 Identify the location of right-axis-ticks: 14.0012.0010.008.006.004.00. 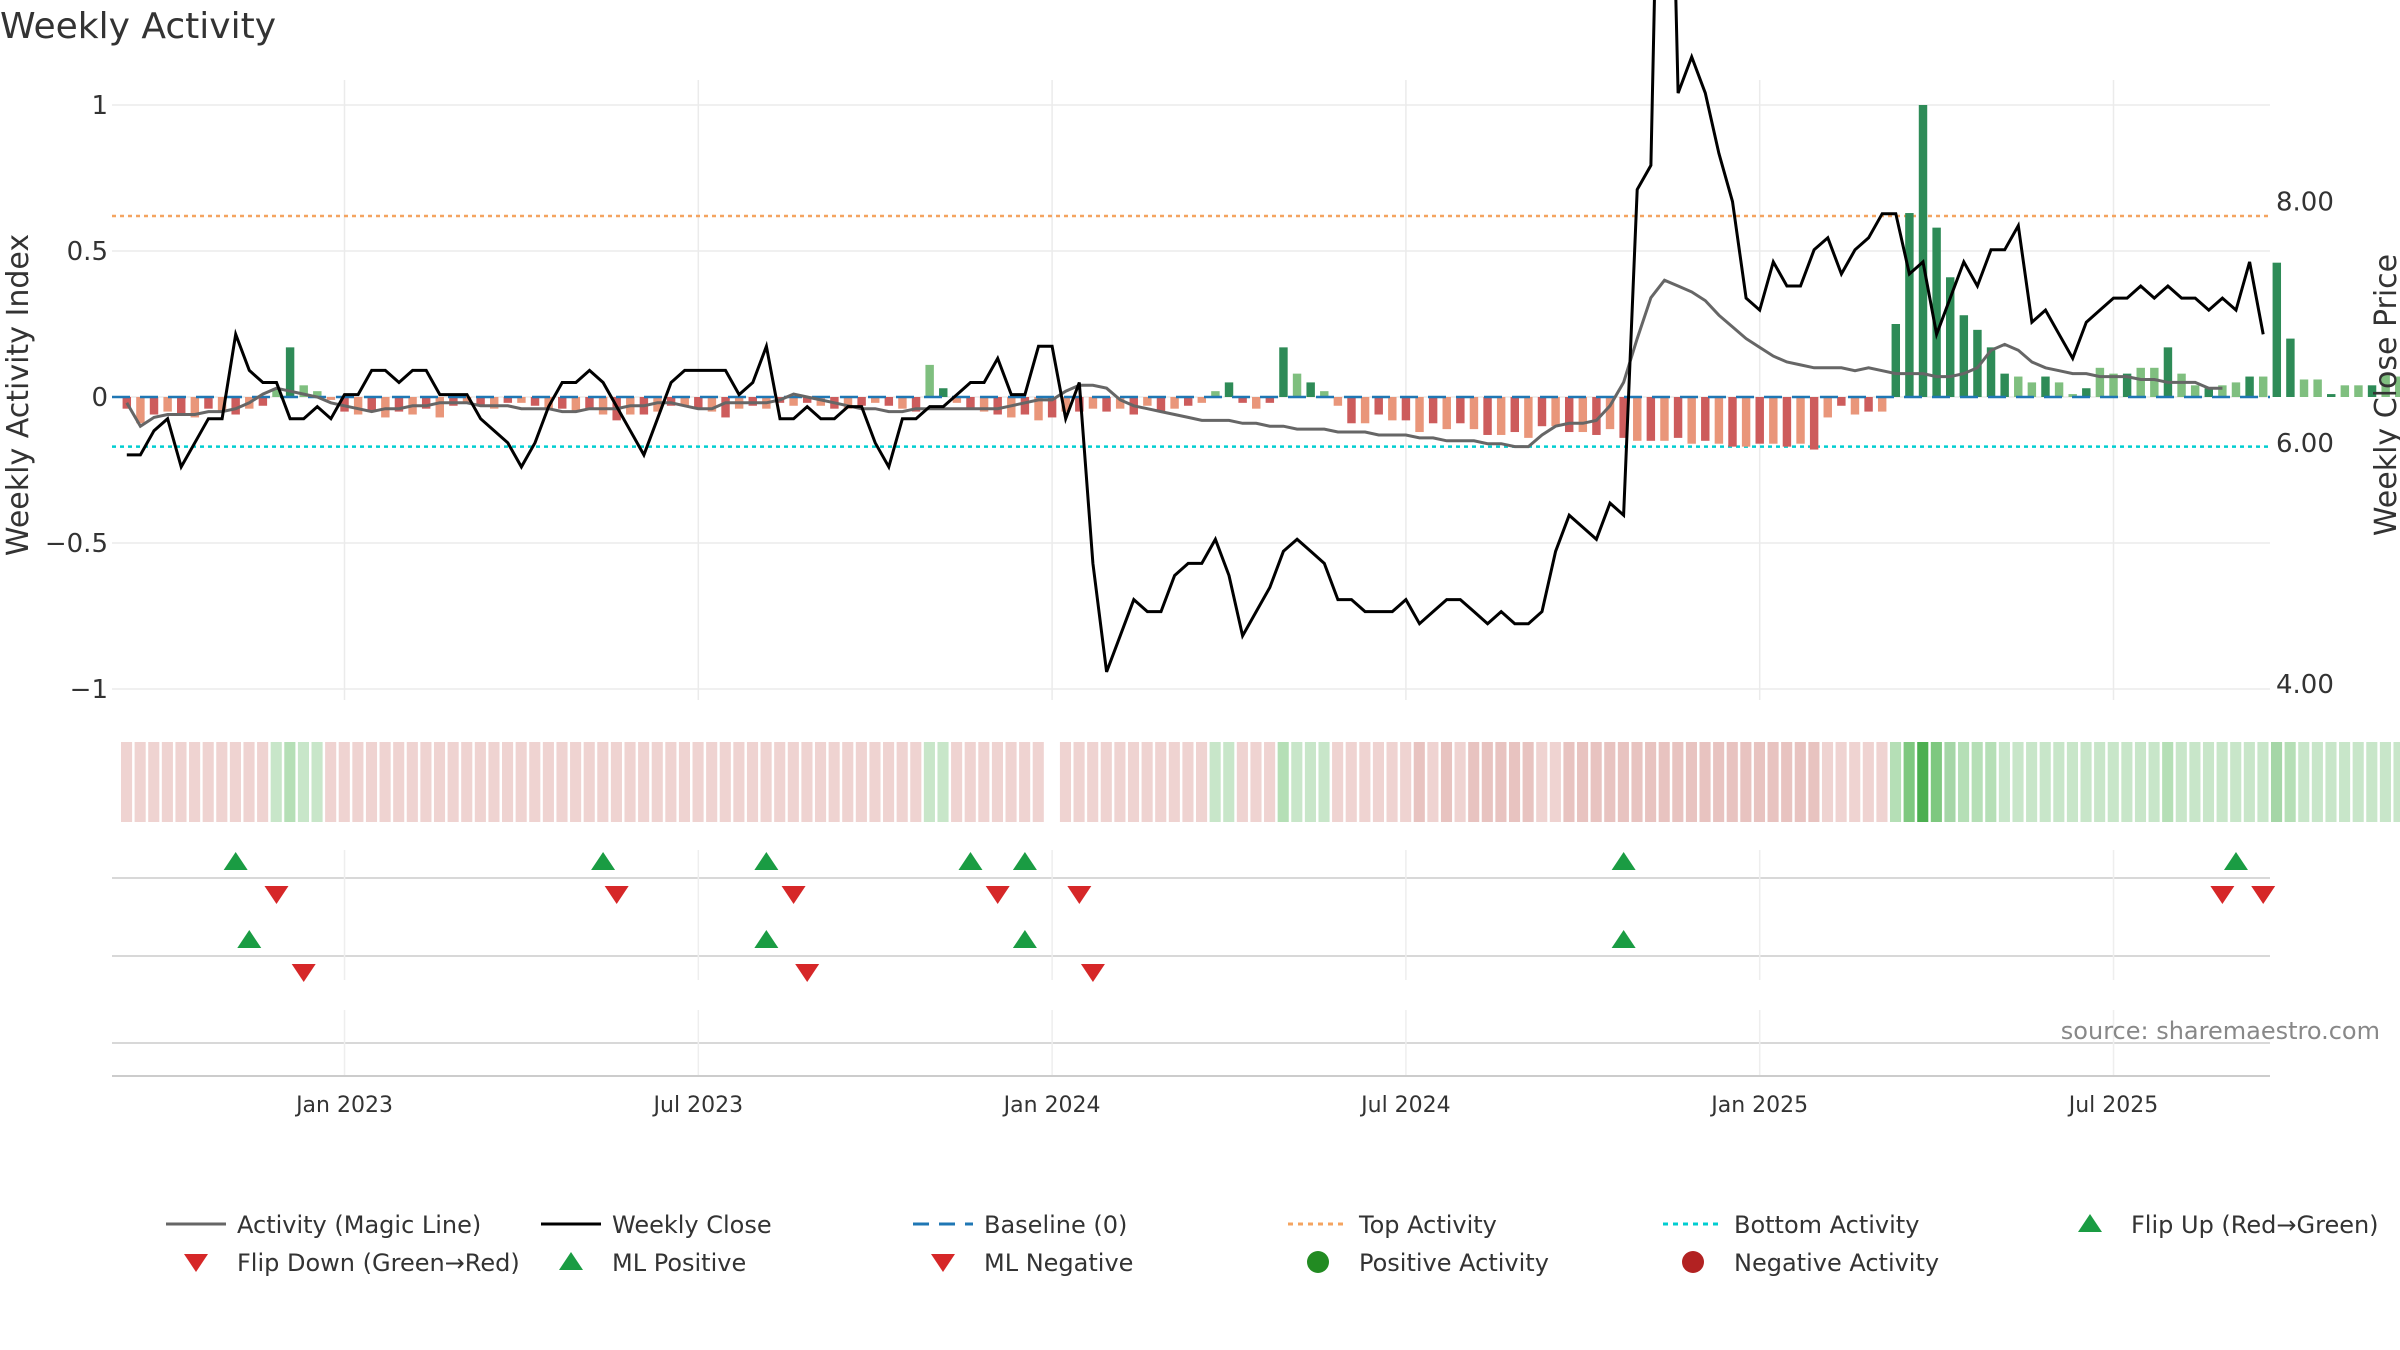
(2305, 444).